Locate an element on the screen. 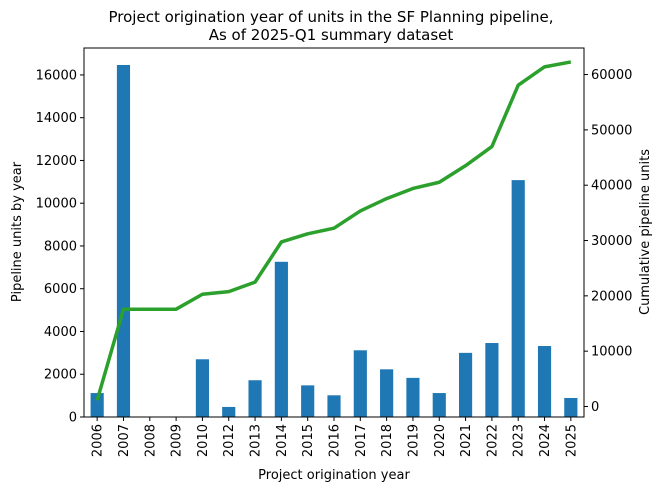  bar-2006 is located at coordinates (97, 405).